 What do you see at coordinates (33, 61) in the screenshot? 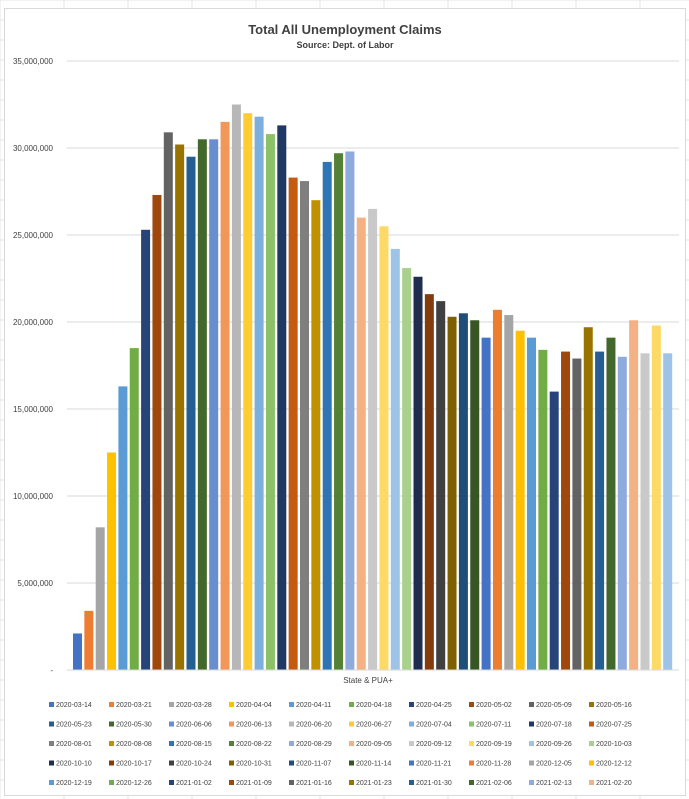
I see `y-tick-label: 35,000,000` at bounding box center [33, 61].